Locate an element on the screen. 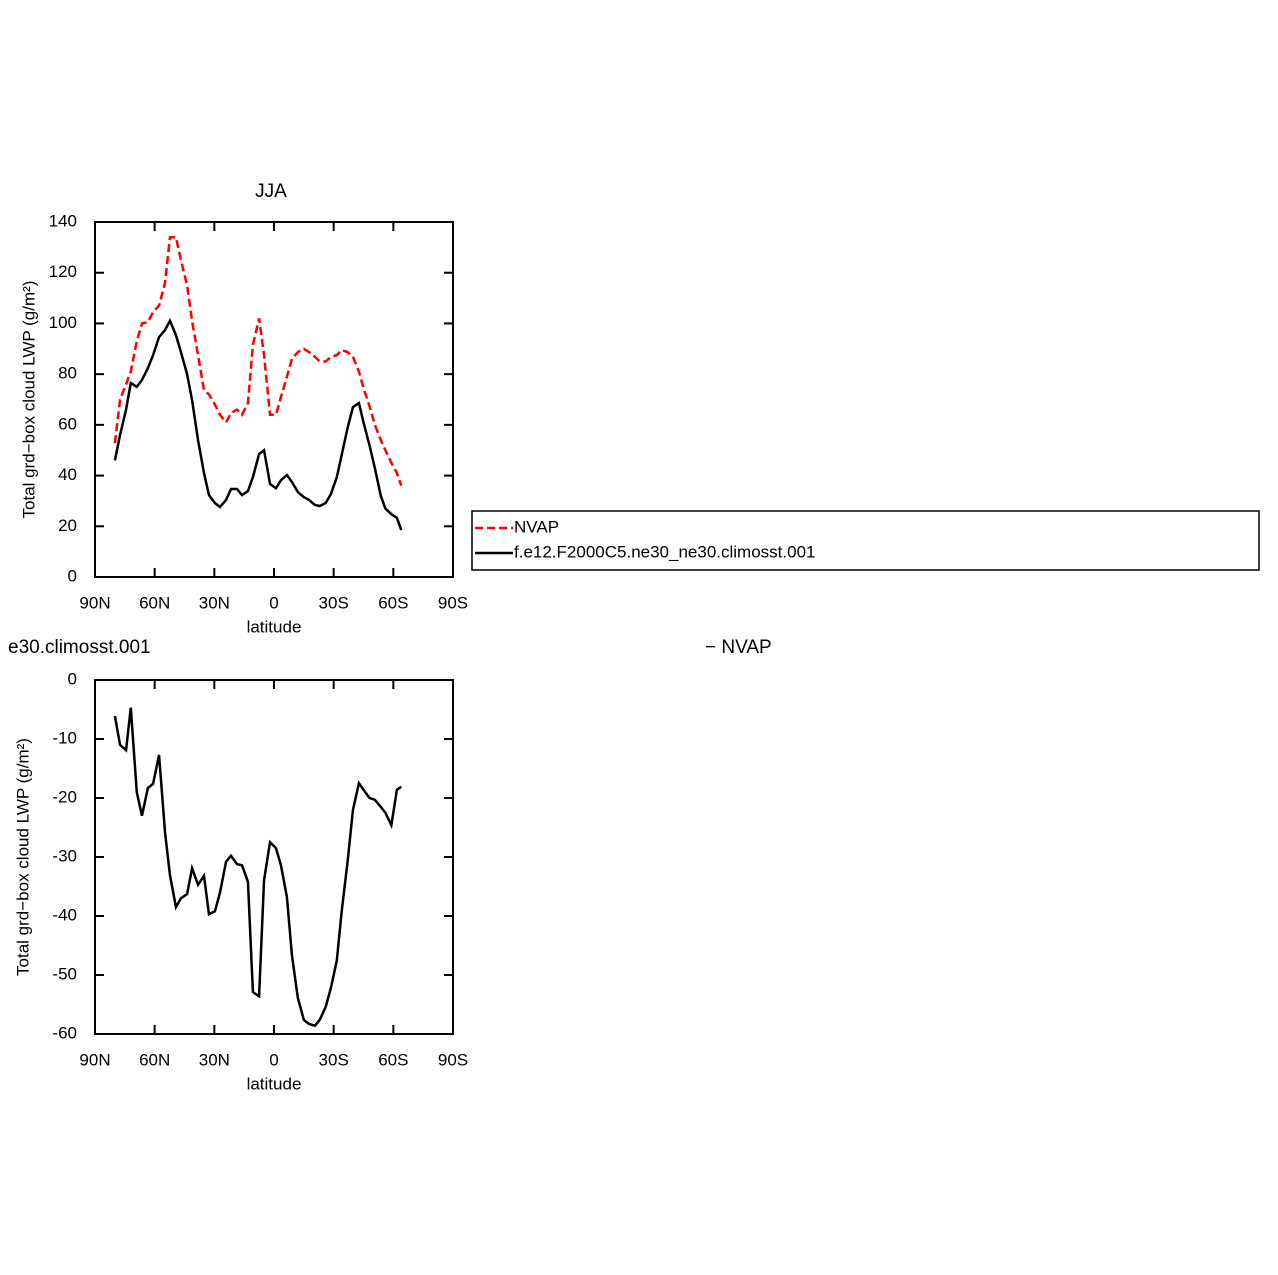  y-tick-label: -60 is located at coordinates (64, 1032).